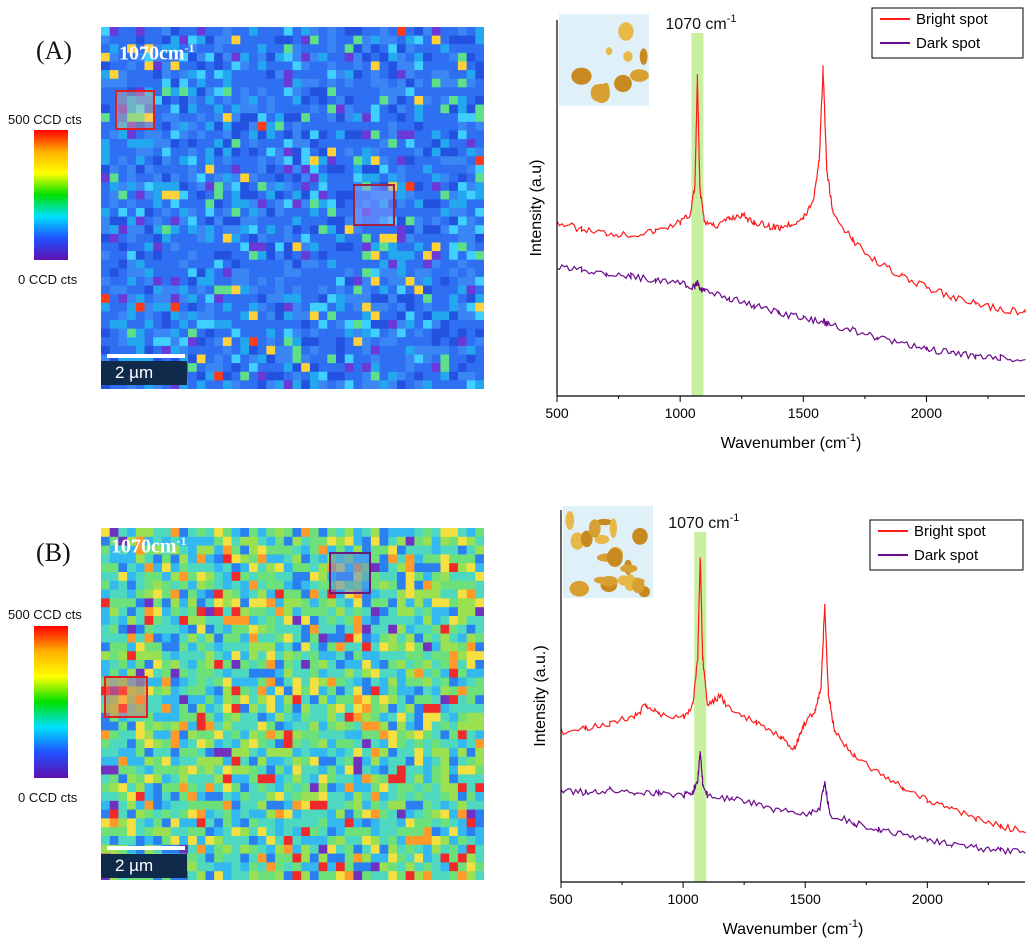 This screenshot has width=1028, height=945. Describe the element at coordinates (536, 208) in the screenshot. I see `y-axis-label: Intensity (a.u)` at that location.